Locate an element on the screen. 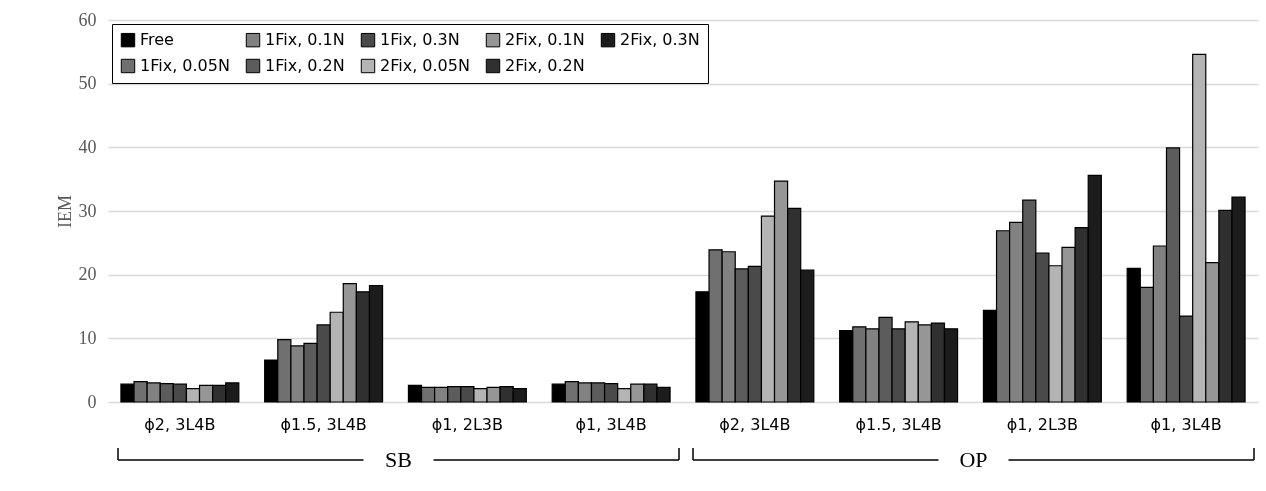 Image resolution: width=1266 pixels, height=491 pixels. text: OP is located at coordinates (973, 459).